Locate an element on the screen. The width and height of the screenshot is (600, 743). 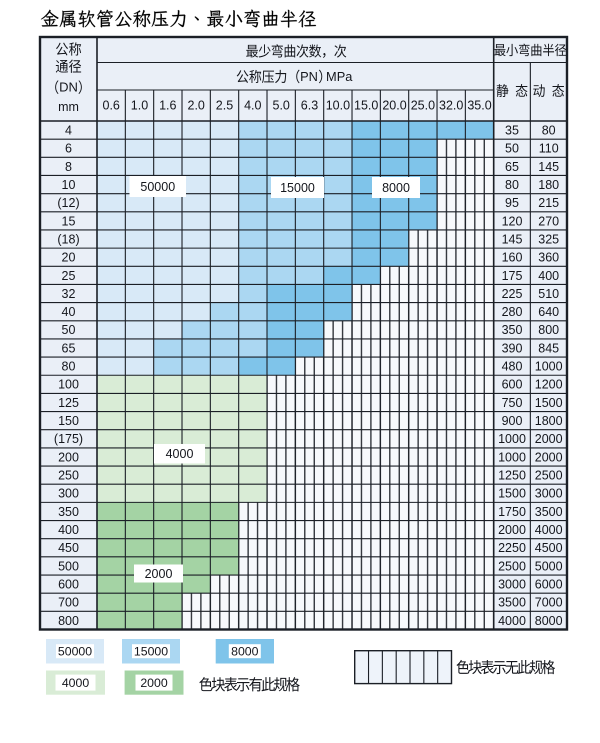
svg-text: 10 is located at coordinates (69, 185).